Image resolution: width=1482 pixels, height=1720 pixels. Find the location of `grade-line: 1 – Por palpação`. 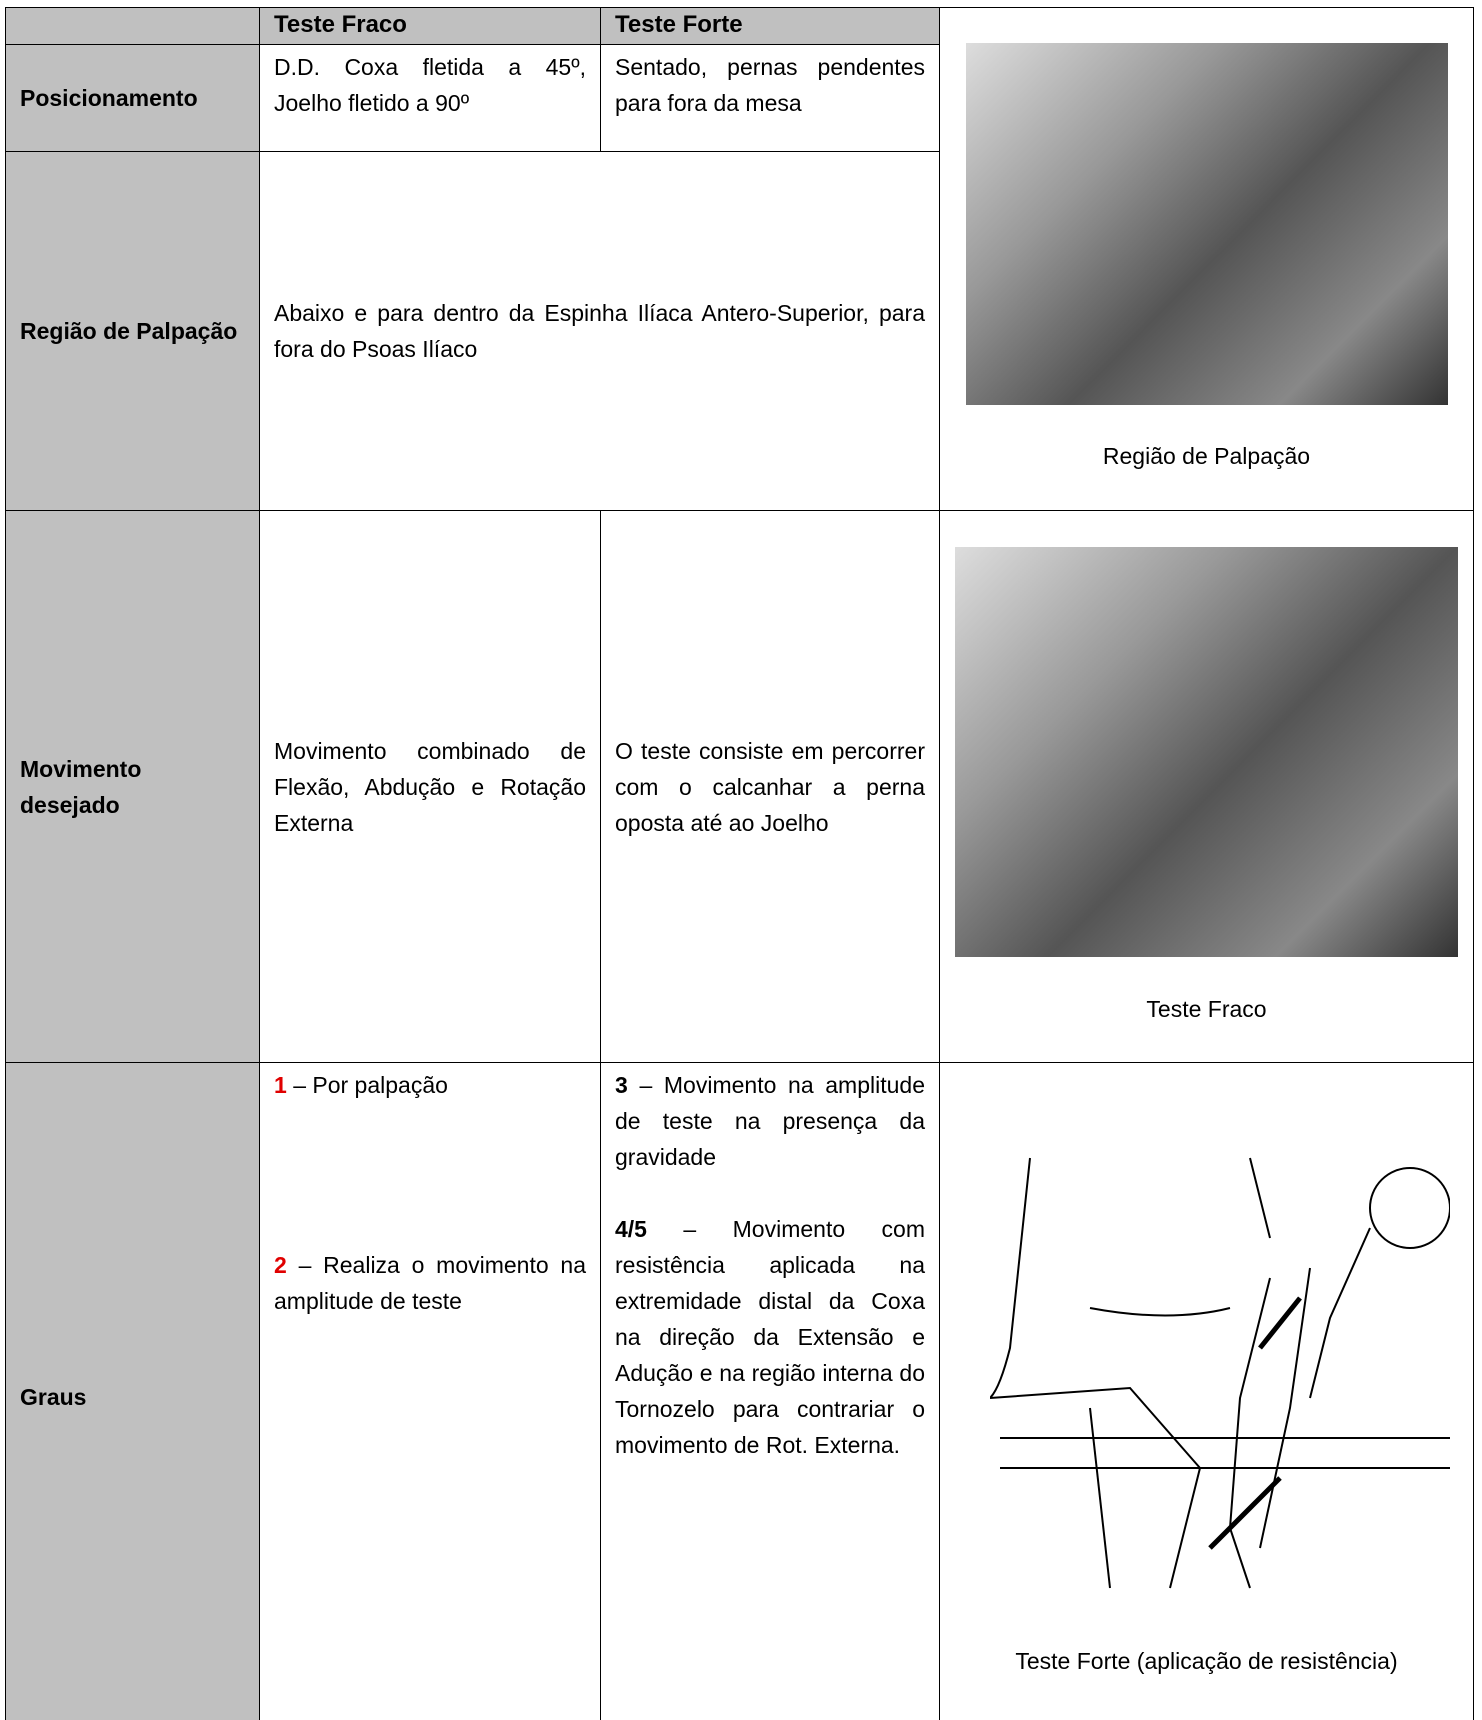

grade-line: 1 – Por palpação is located at coordinates (430, 1085).